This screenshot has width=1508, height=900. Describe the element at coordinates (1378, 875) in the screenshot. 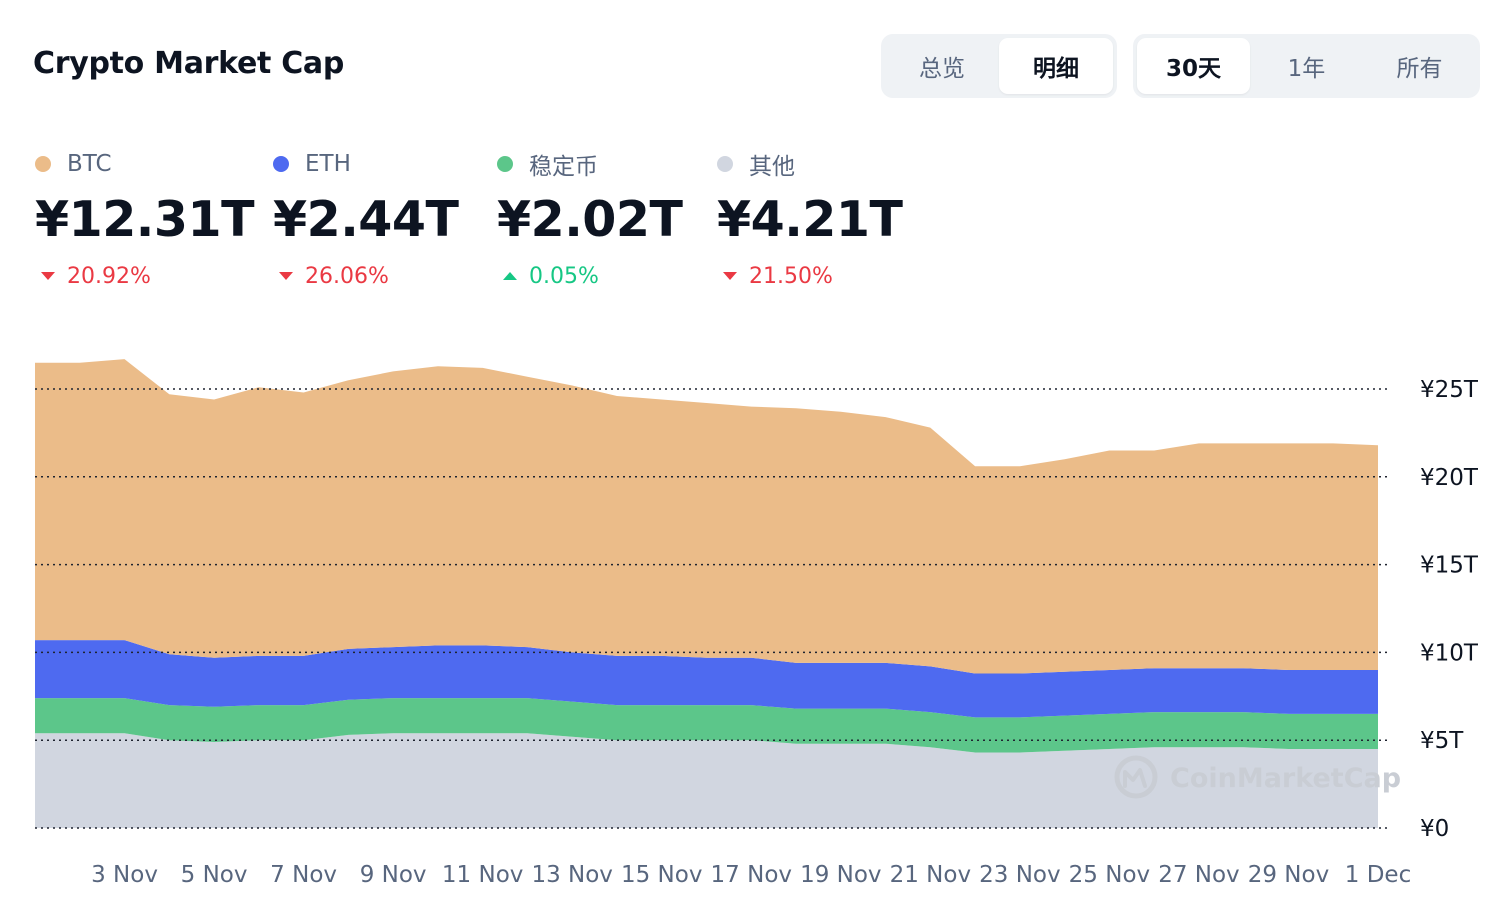

I see `x-axis-tick-label: 1 Dec` at that location.